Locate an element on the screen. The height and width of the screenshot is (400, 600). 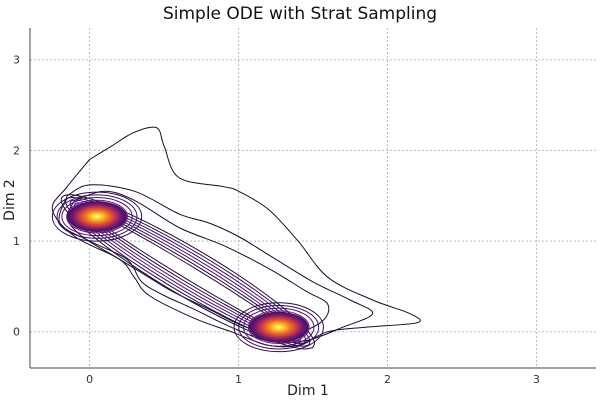
density-peaks is located at coordinates (188, 272).